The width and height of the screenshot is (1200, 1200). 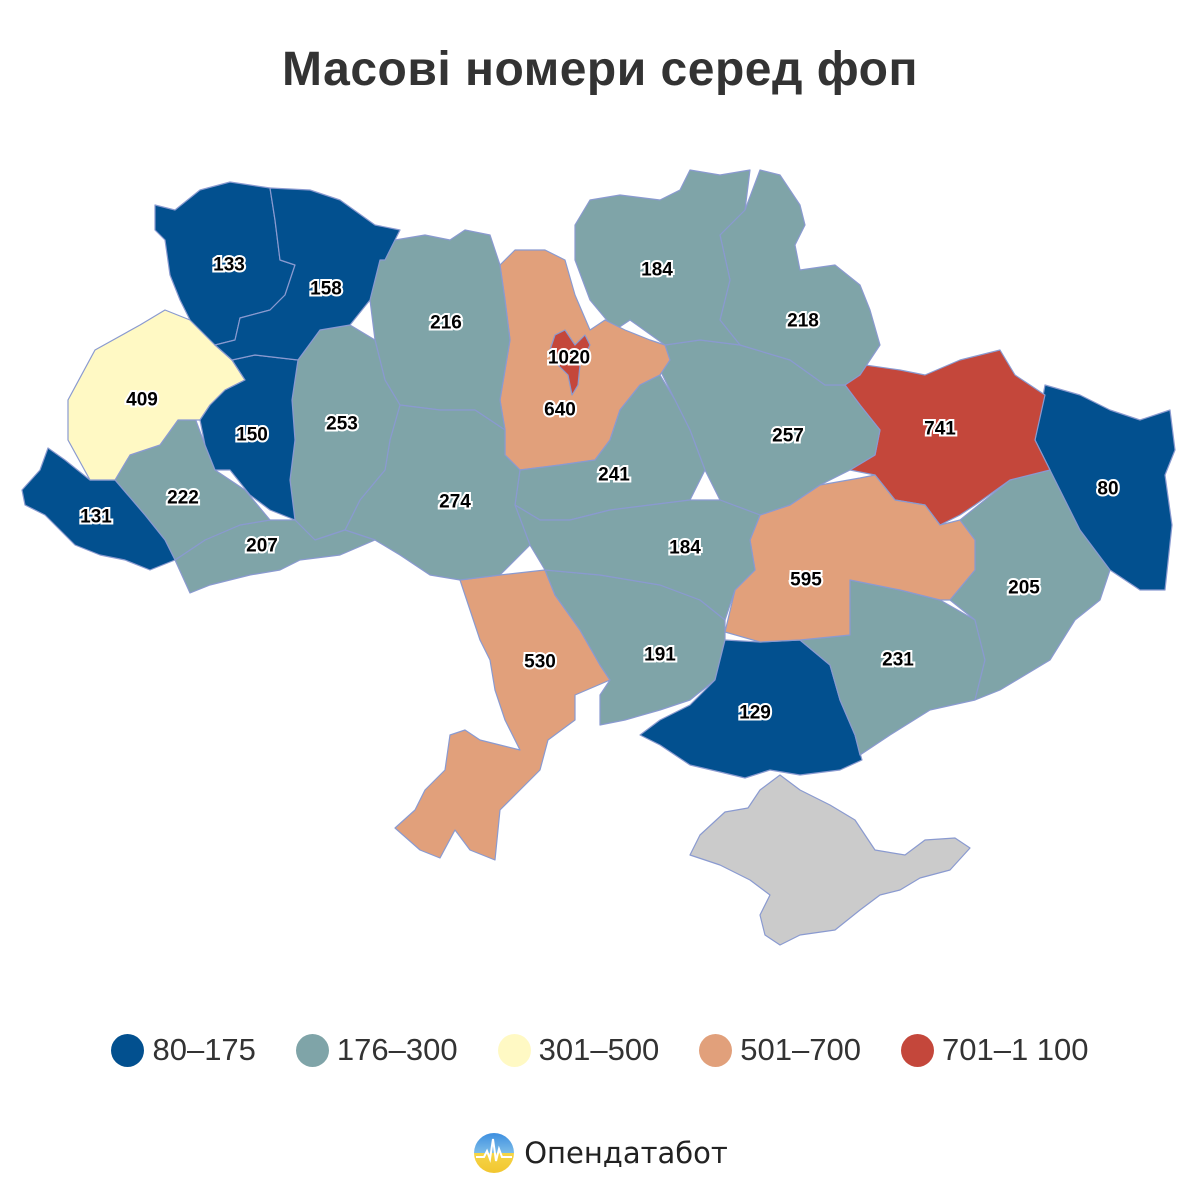 What do you see at coordinates (800, 277) in the screenshot?
I see `region-sumy` at bounding box center [800, 277].